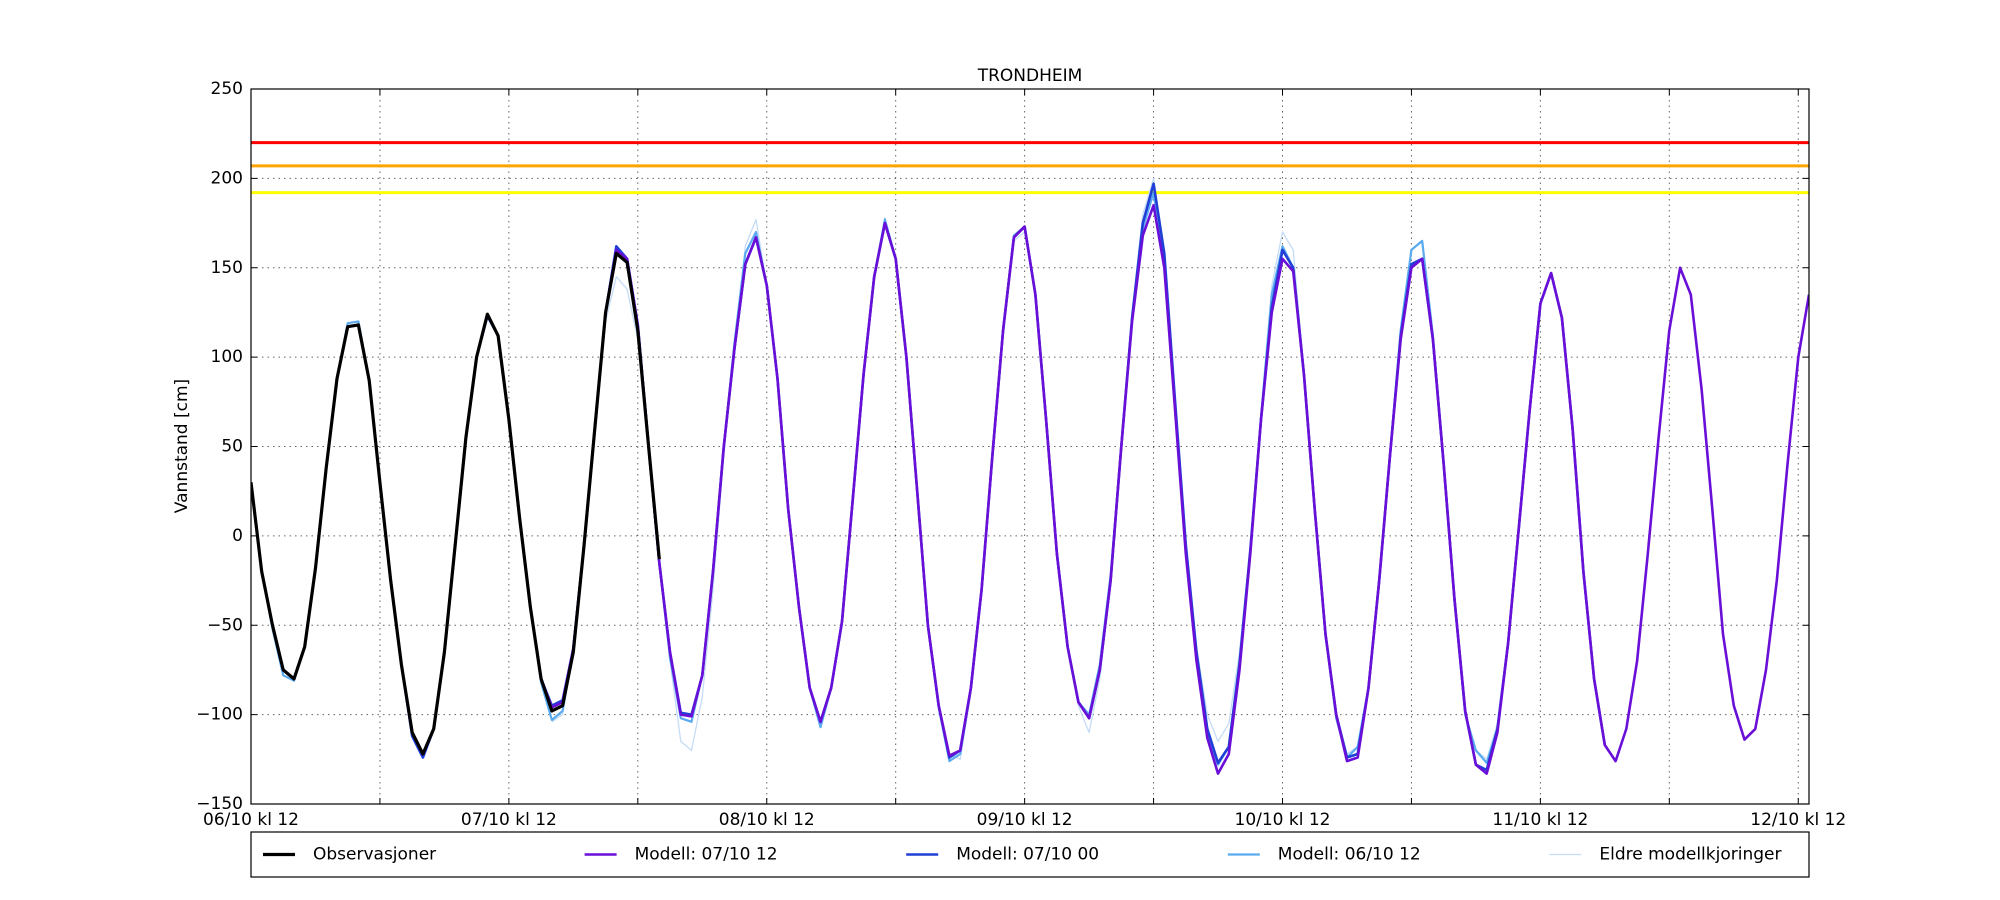  What do you see at coordinates (237, 536) in the screenshot?
I see `y-tick-label: 0` at bounding box center [237, 536].